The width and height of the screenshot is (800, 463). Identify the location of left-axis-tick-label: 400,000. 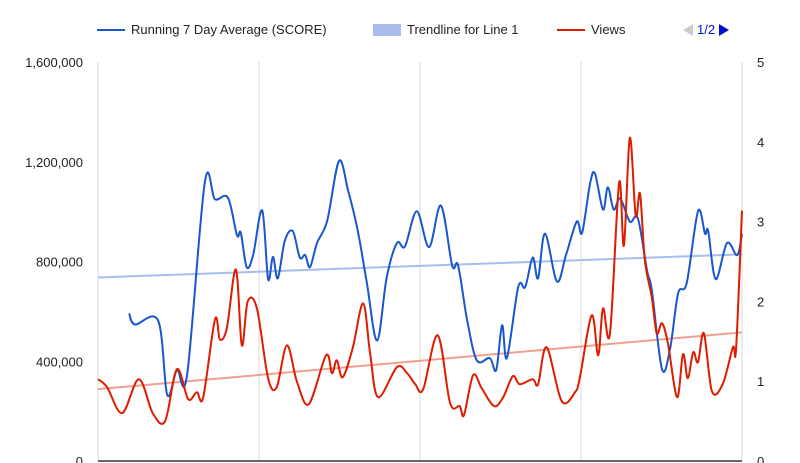
(59, 361).